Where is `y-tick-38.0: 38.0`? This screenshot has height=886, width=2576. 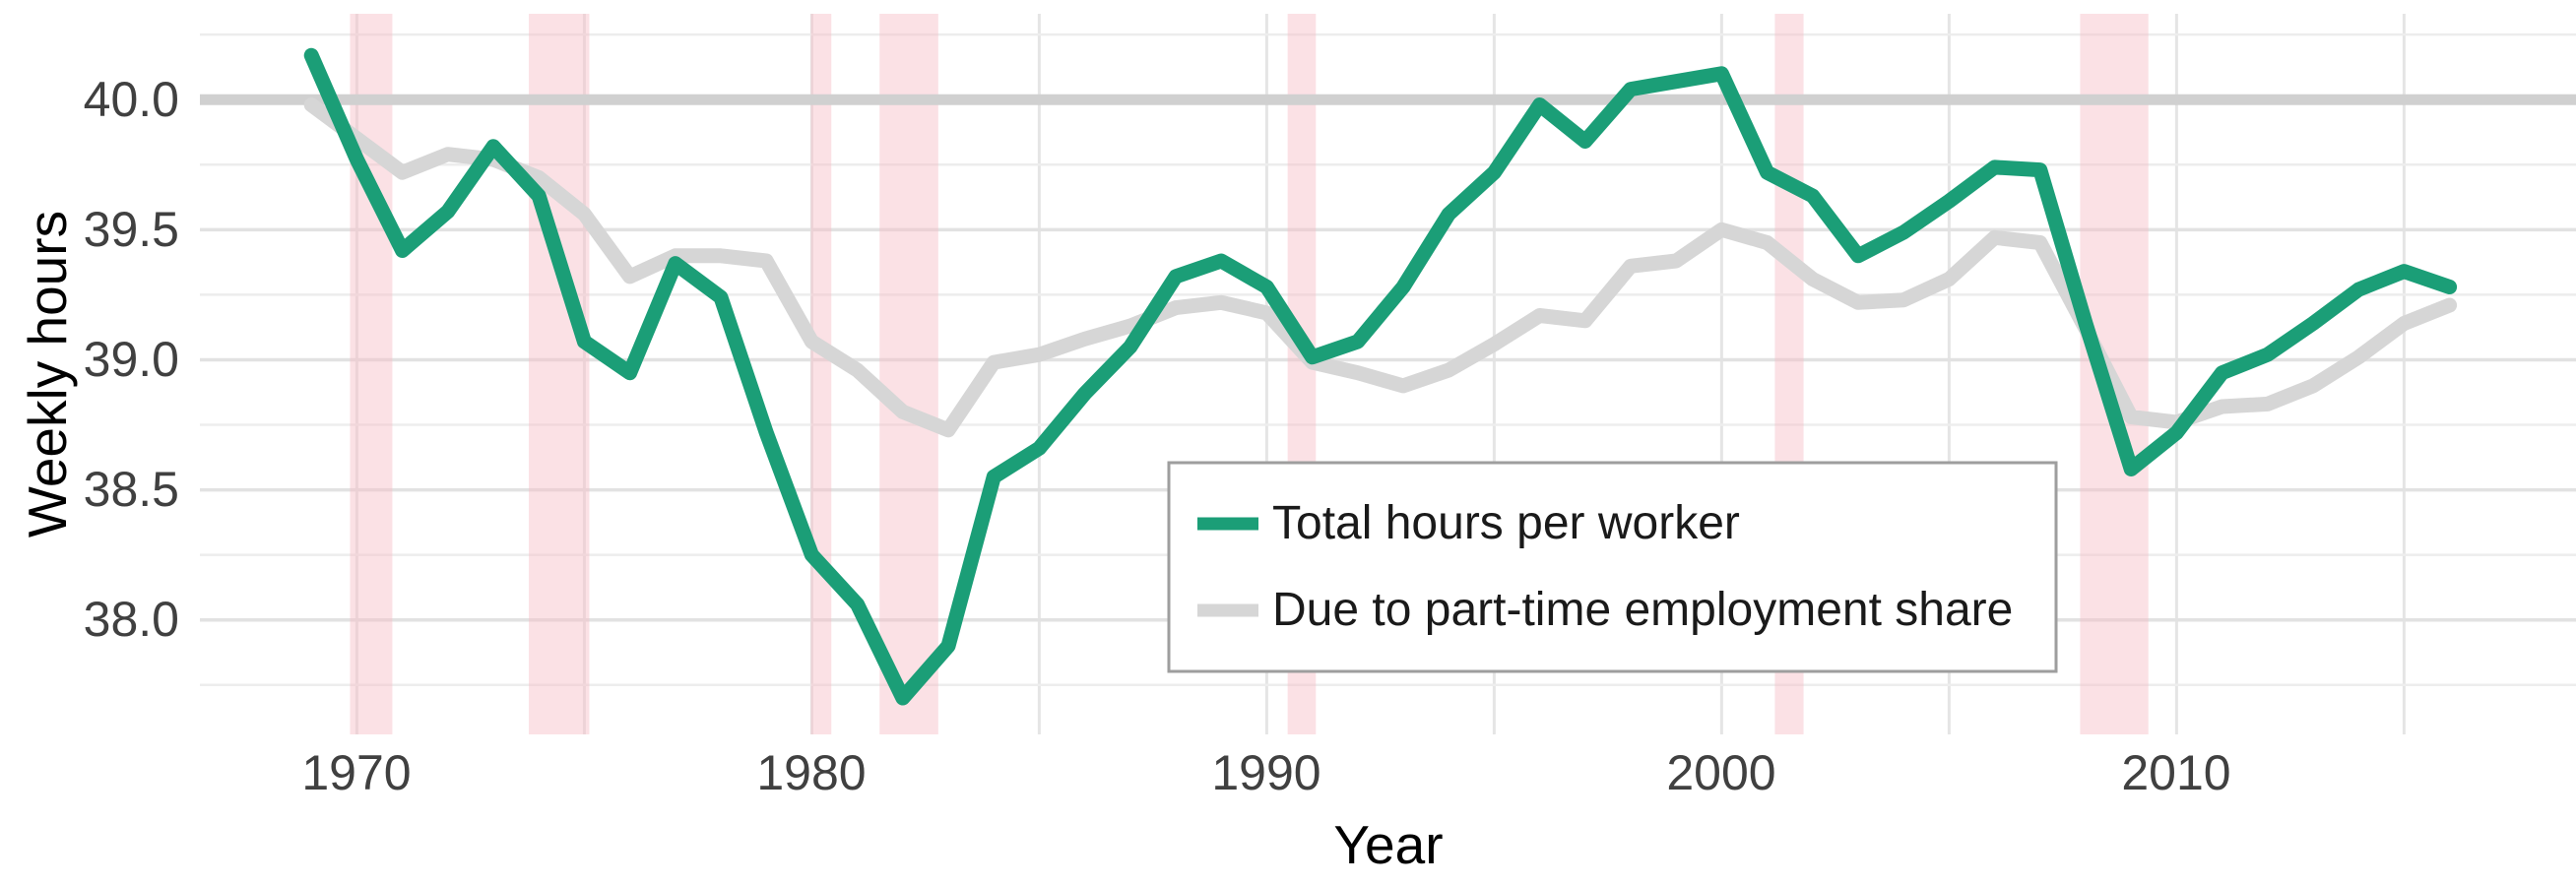 y-tick-38.0: 38.0 is located at coordinates (131, 619).